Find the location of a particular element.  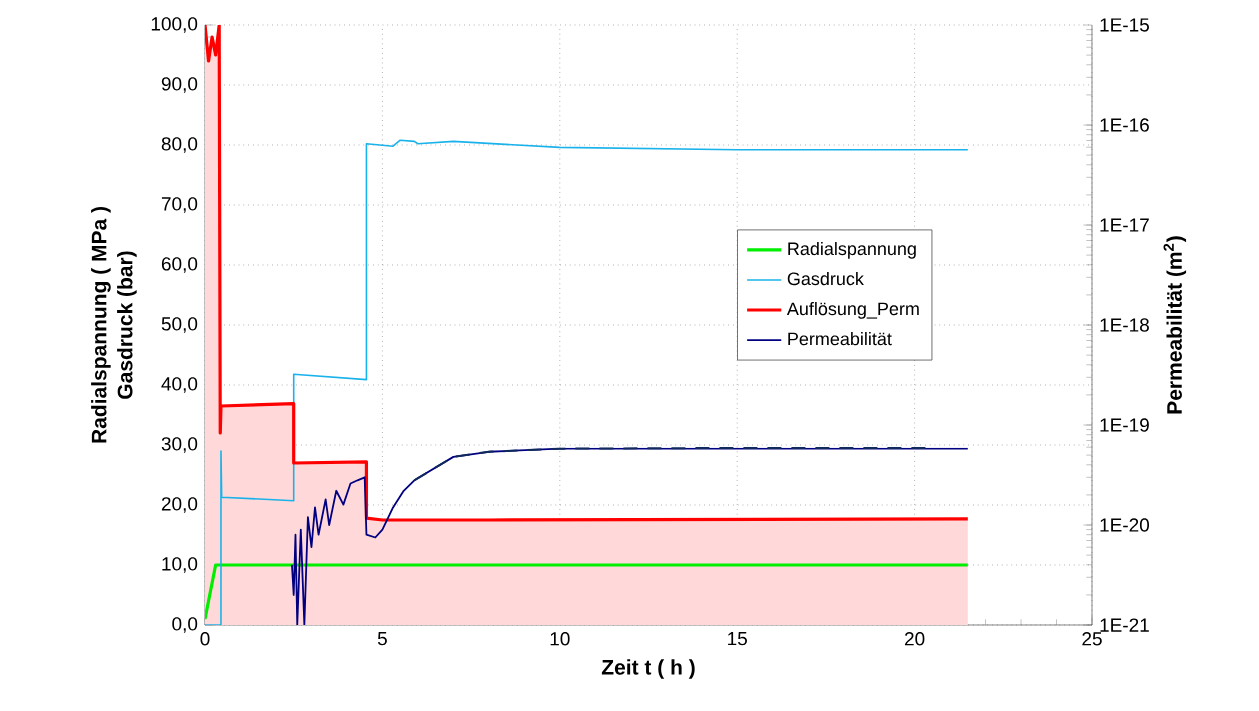

y2-tick-label: 1E-21 is located at coordinates (1124, 625).